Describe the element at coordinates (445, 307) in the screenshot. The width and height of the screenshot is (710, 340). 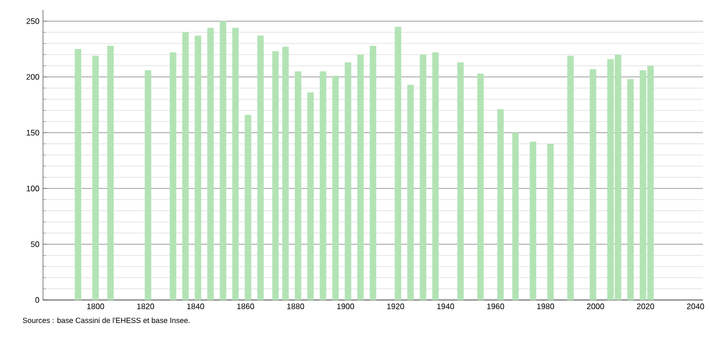
I see `x-tick-label: 1940` at that location.